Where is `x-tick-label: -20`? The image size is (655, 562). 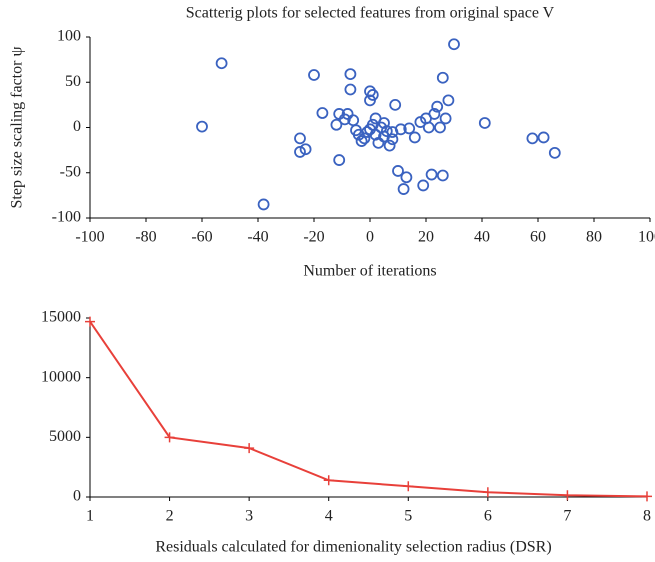
x-tick-label: -20 is located at coordinates (313, 237).